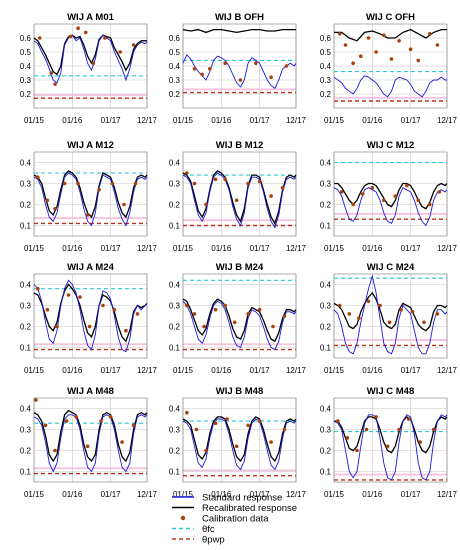 This screenshot has width=460, height=550. I want to click on panel-title: WIJ A M01, so click(91, 17).